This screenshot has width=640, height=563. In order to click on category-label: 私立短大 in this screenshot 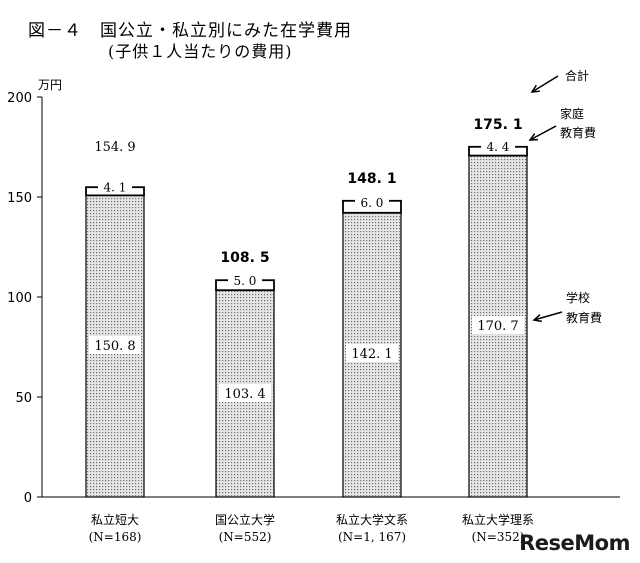, I will do `click(115, 519)`.